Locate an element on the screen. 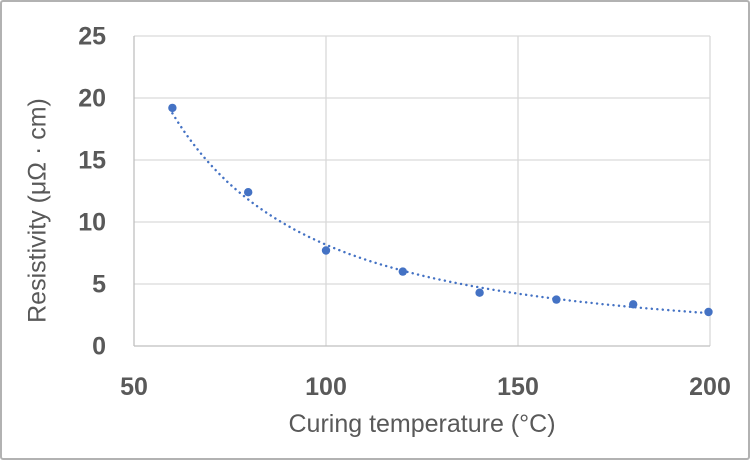  svg-text: Resistivity (μΩ · cm) is located at coordinates (38, 210).